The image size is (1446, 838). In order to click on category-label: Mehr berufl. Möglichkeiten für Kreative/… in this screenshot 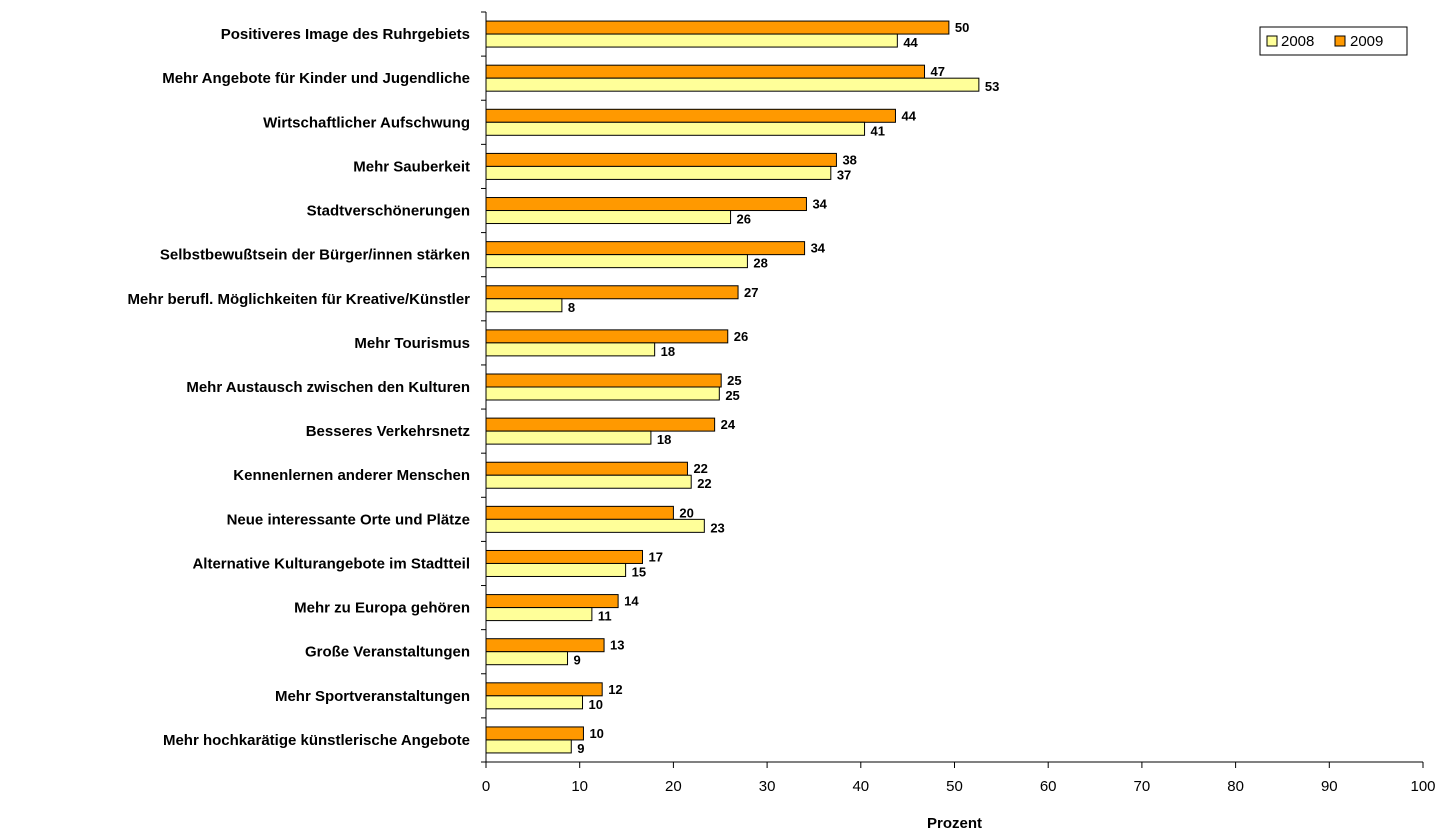, I will do `click(298, 299)`.